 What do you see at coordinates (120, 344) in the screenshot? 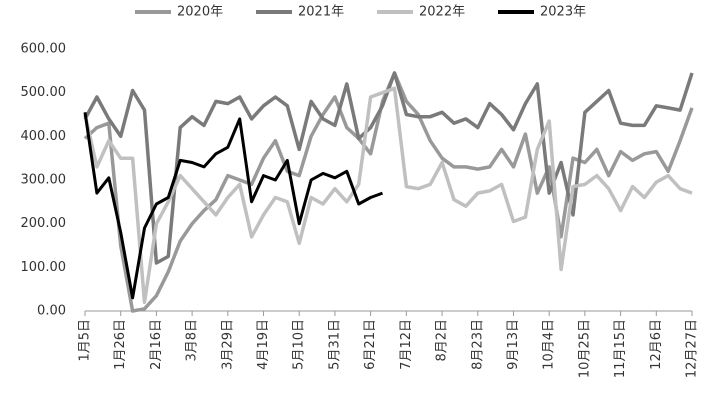
I see `x-tick-label: 1月26日` at bounding box center [120, 344].